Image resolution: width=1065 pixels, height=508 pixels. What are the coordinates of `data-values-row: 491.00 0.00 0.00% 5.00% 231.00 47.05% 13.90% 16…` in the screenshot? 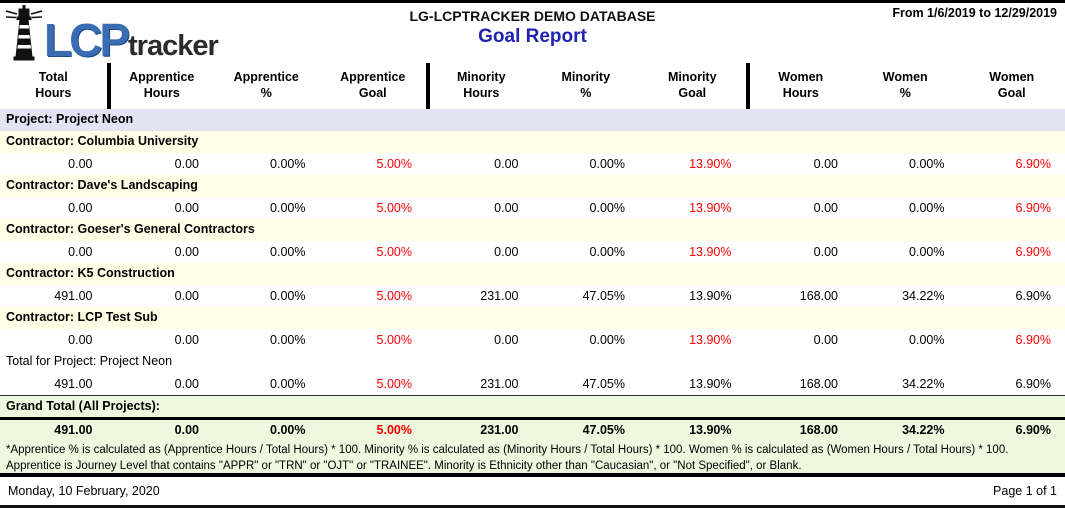 It's located at (532, 296).